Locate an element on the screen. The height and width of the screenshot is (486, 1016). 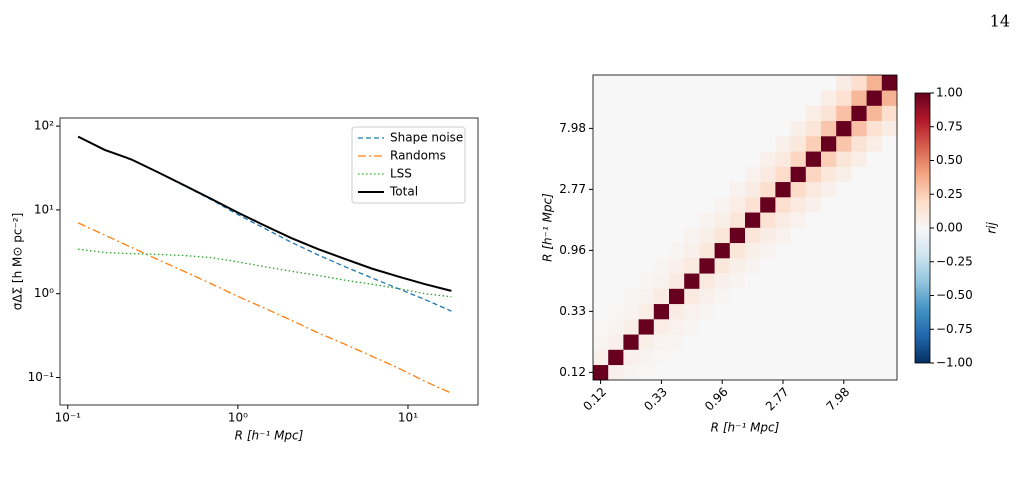
colorbar-tick-label: −0.25 is located at coordinates (954, 261).